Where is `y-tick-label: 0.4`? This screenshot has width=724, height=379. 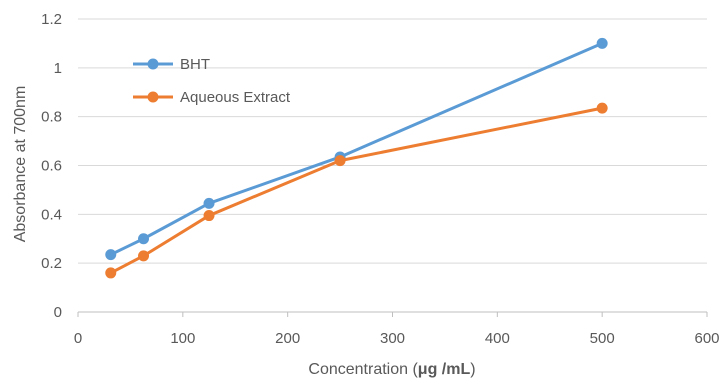
y-tick-label: 0.4 is located at coordinates (51, 214).